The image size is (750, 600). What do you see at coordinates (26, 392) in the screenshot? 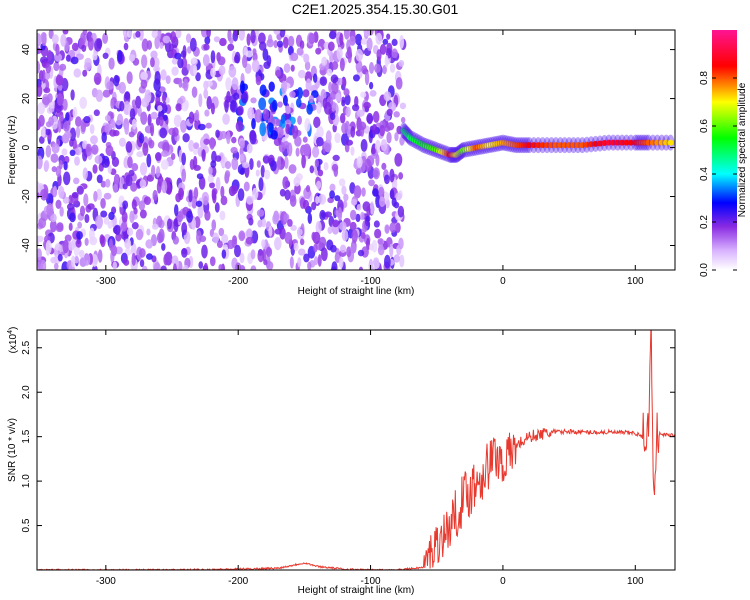
I see `y-tick-label: 2.0` at bounding box center [26, 392].